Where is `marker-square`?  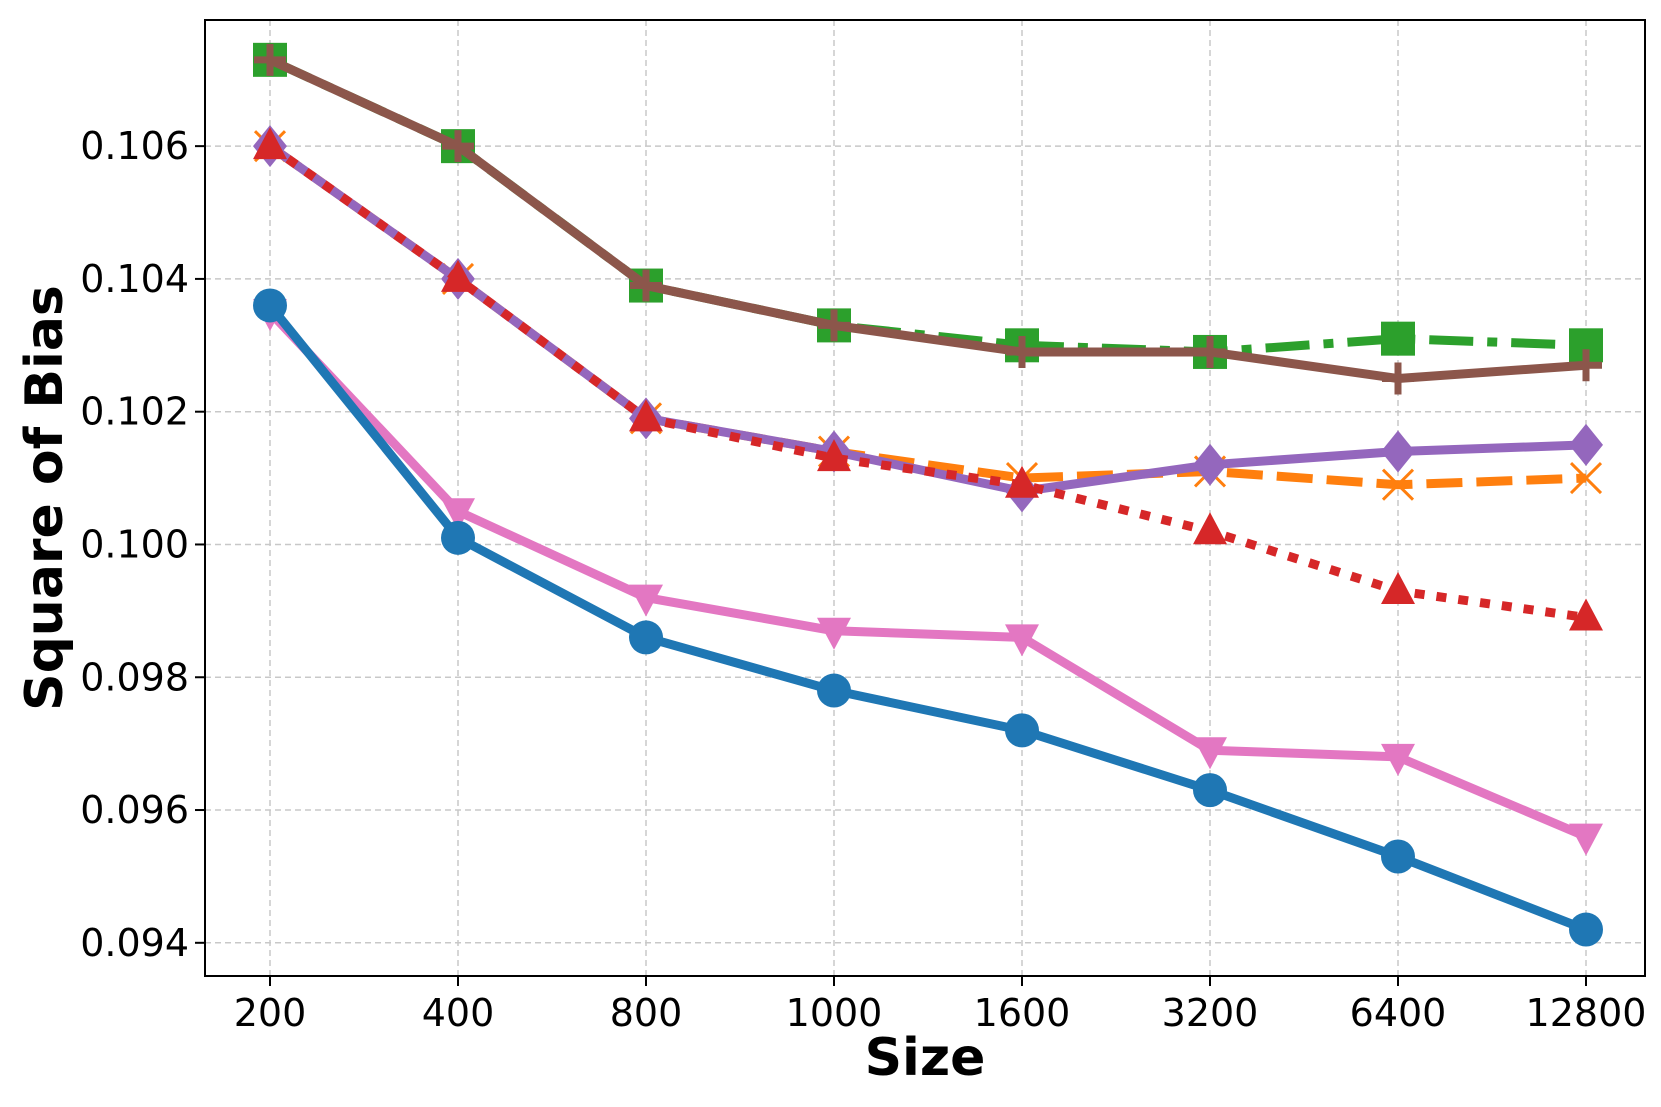
marker-square is located at coordinates (1398, 338).